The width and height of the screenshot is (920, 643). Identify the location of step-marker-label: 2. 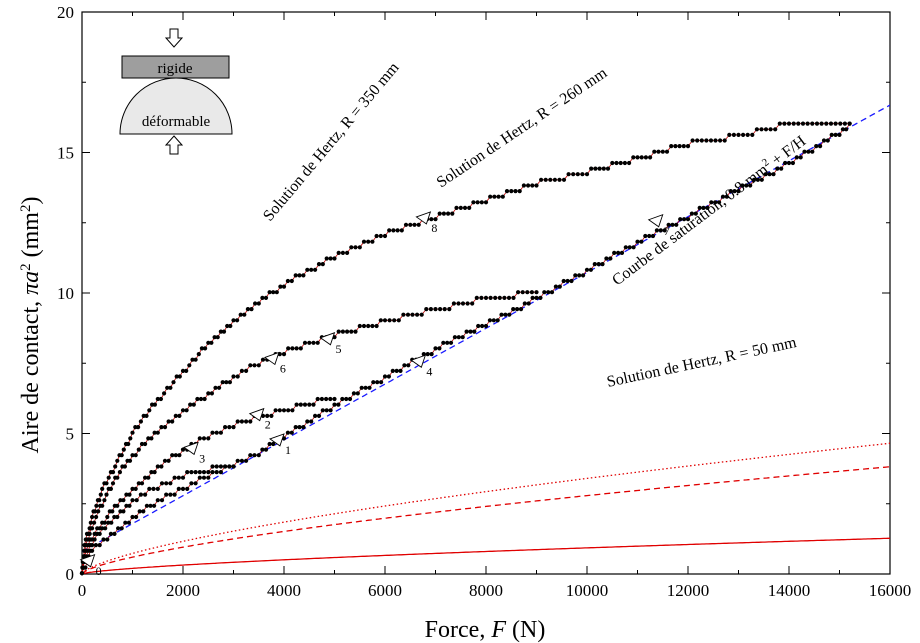
(268, 425).